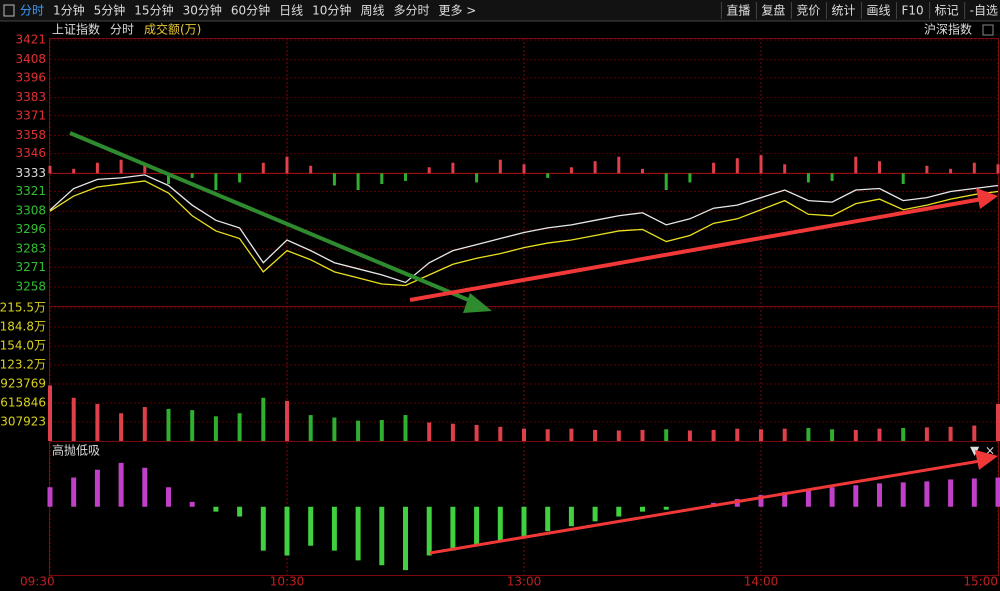 This screenshot has height=591, width=1000. Describe the element at coordinates (411, 11) in the screenshot. I see `toolbar-tab: 多分时` at that location.